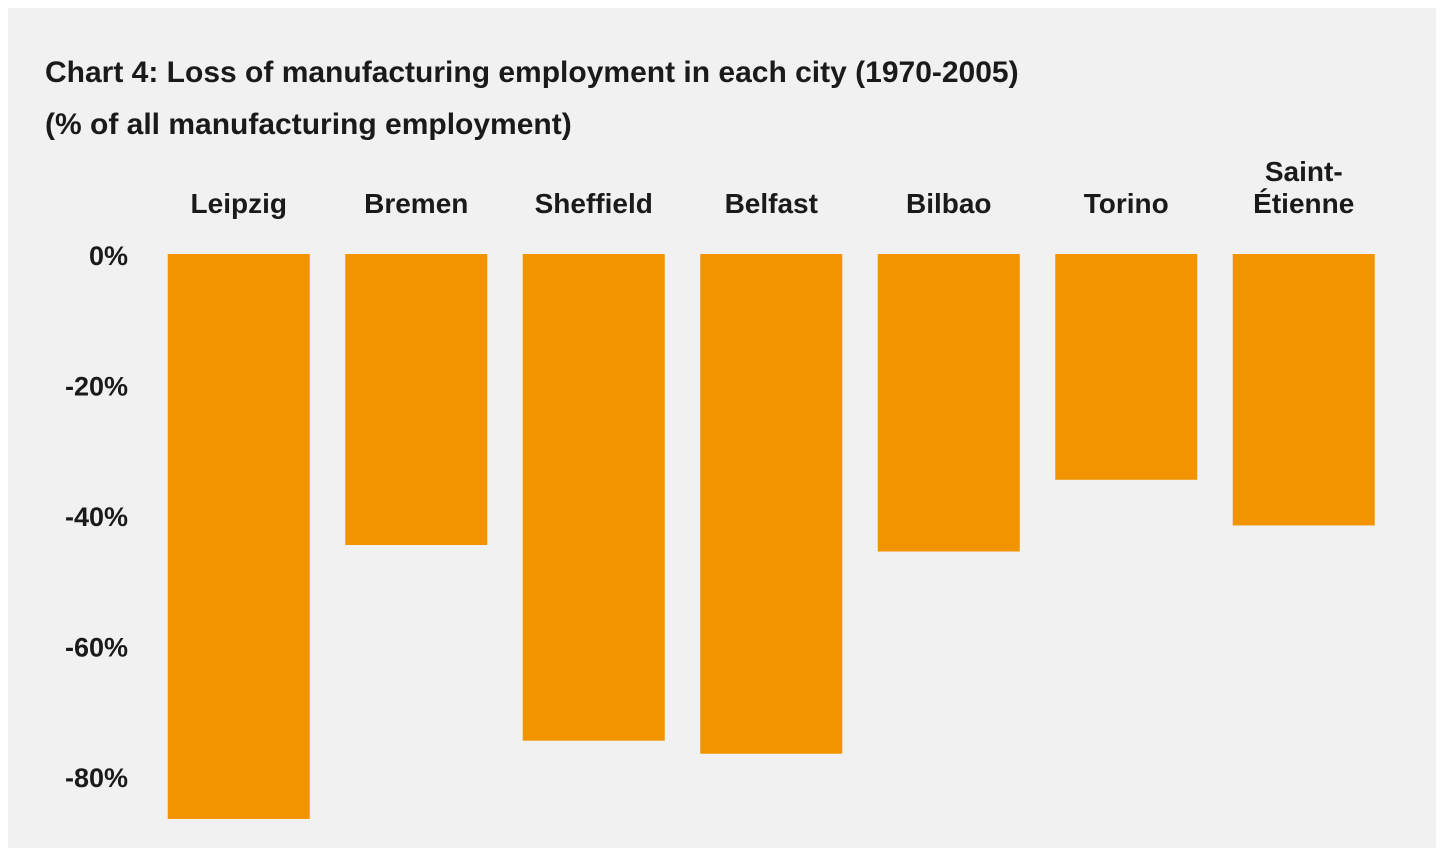  Describe the element at coordinates (96, 778) in the screenshot. I see `y-tick-label: -80%` at that location.